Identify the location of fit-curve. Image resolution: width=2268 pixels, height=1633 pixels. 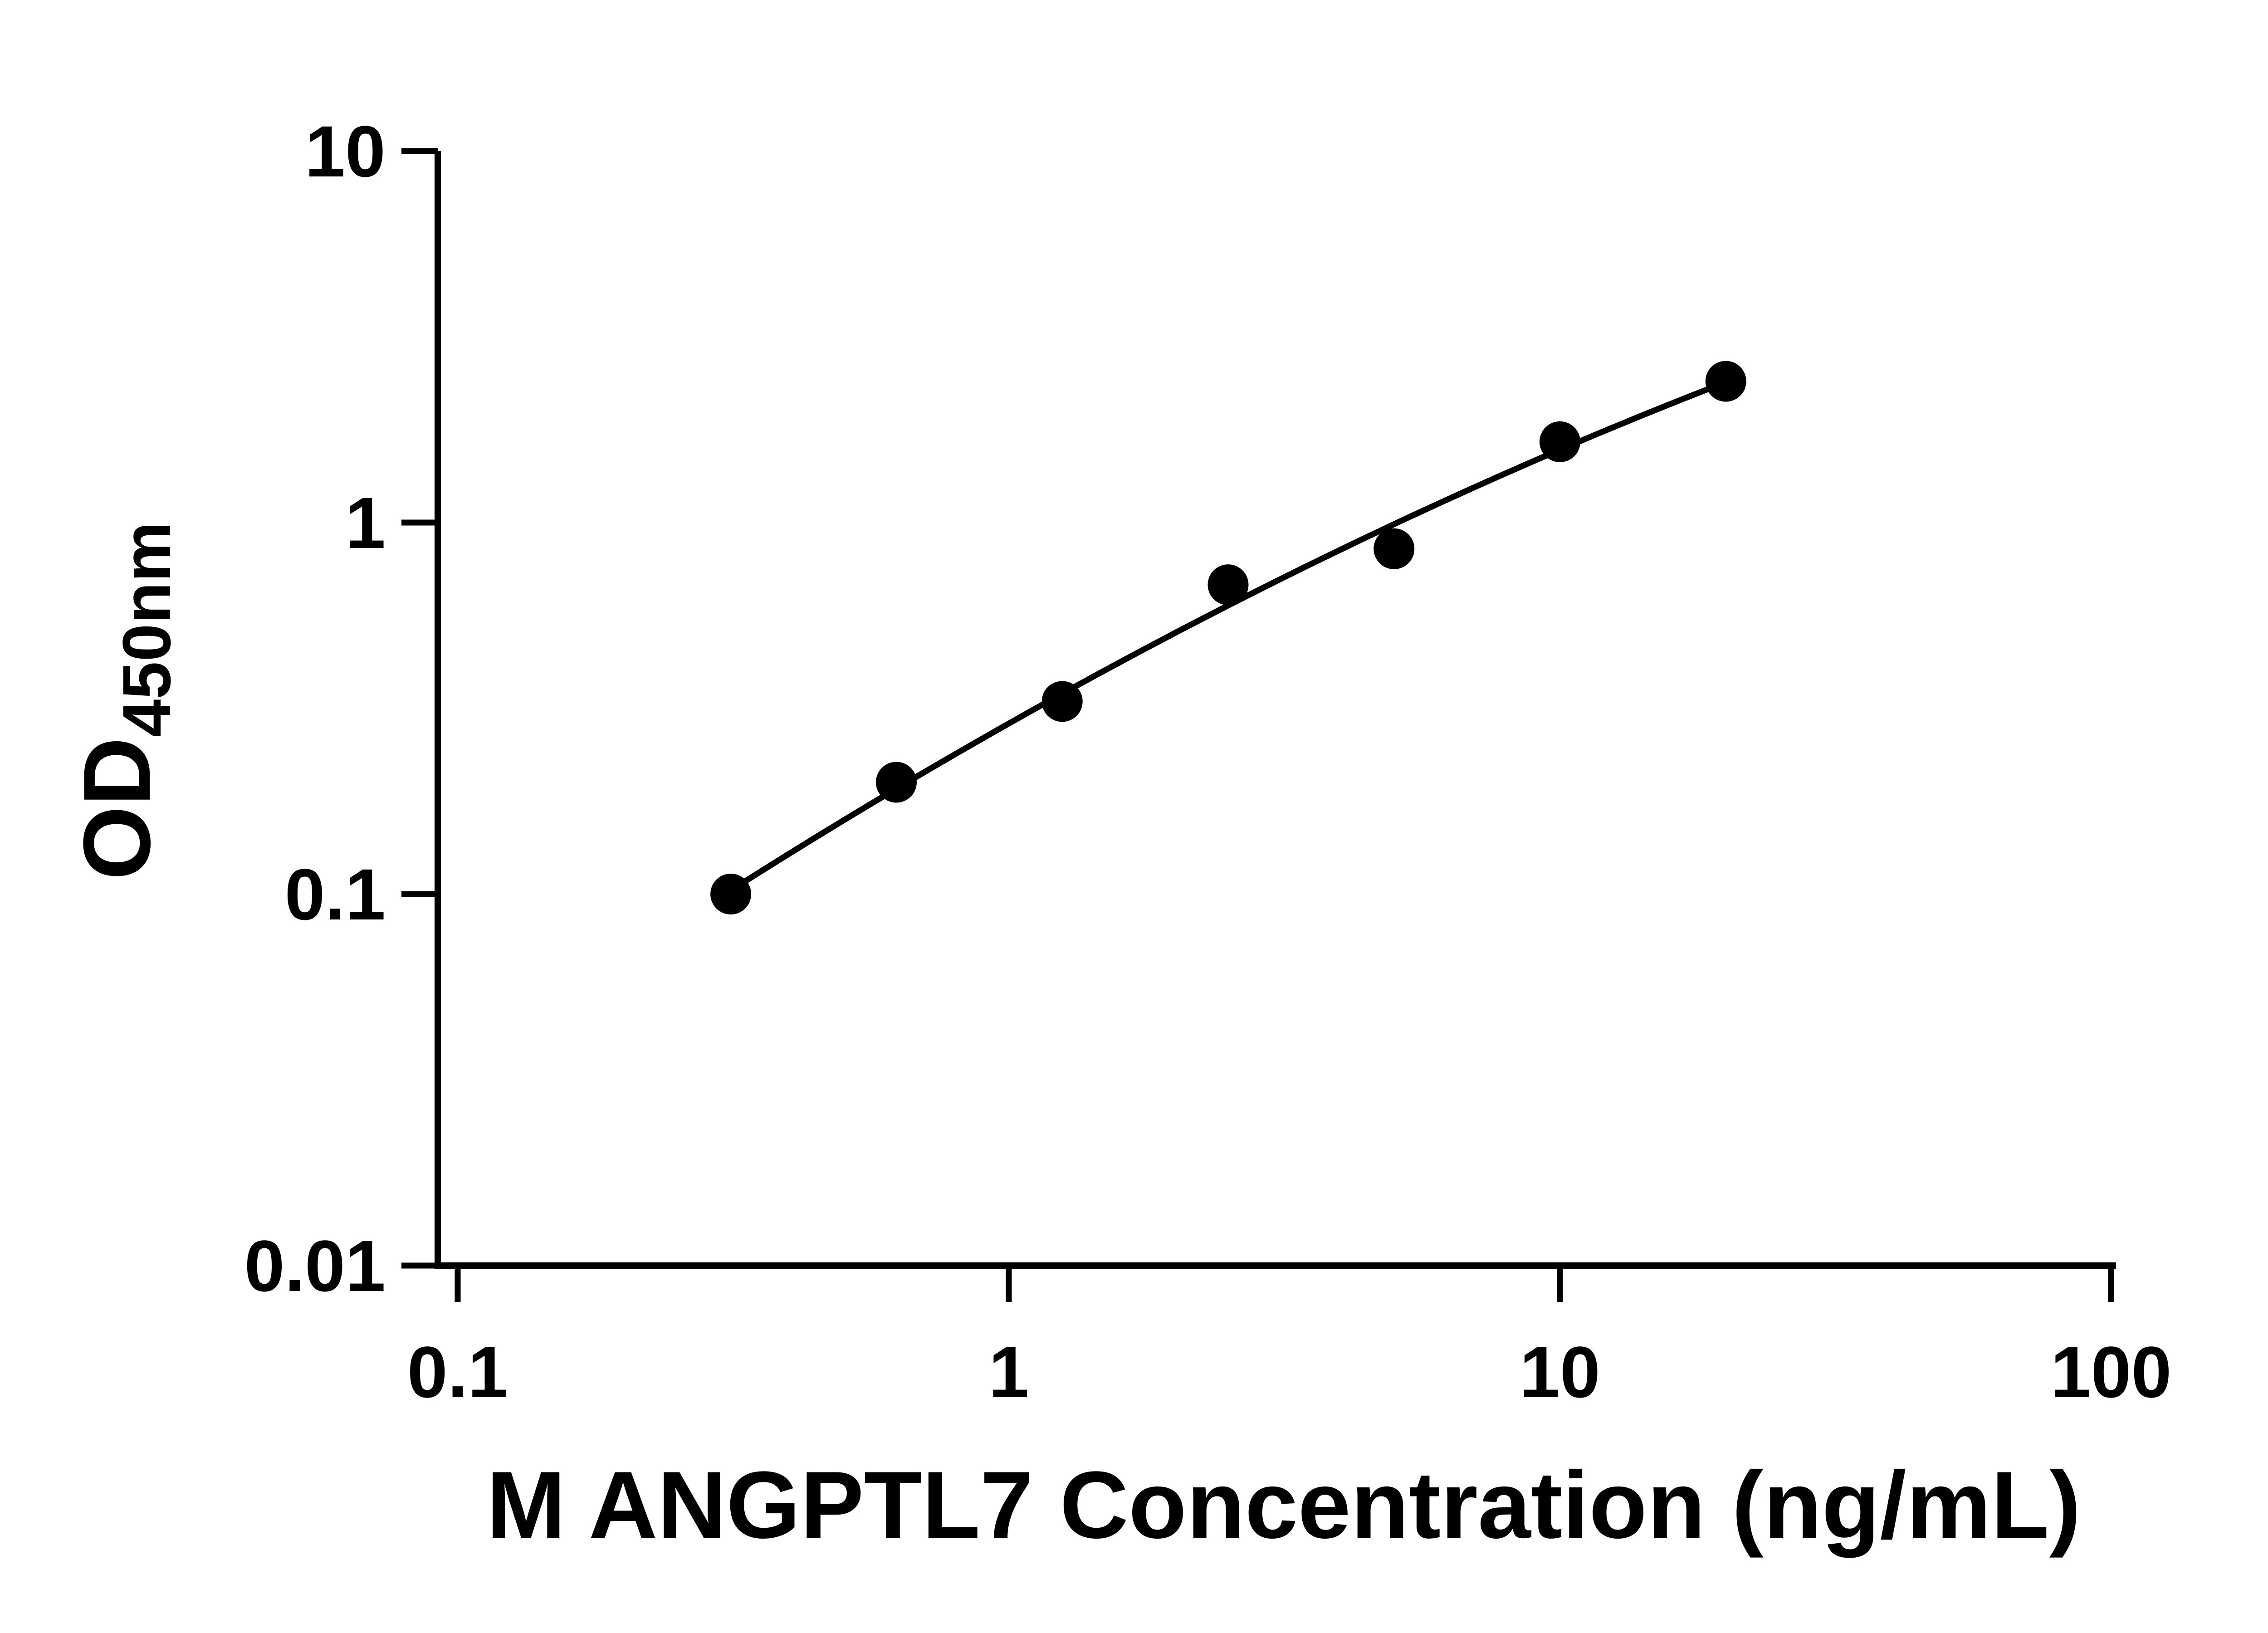
(1228, 636).